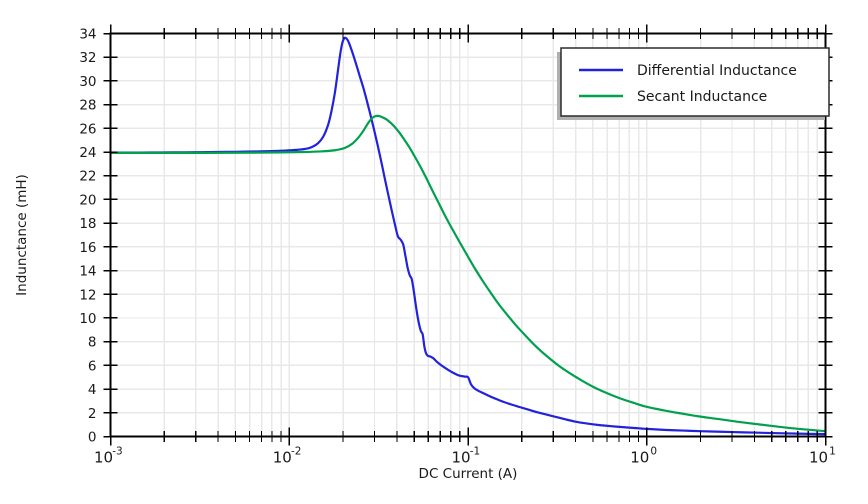 The height and width of the screenshot is (504, 868). Describe the element at coordinates (22, 235) in the screenshot. I see `y-axis-title: Indunctance (mH)` at that location.